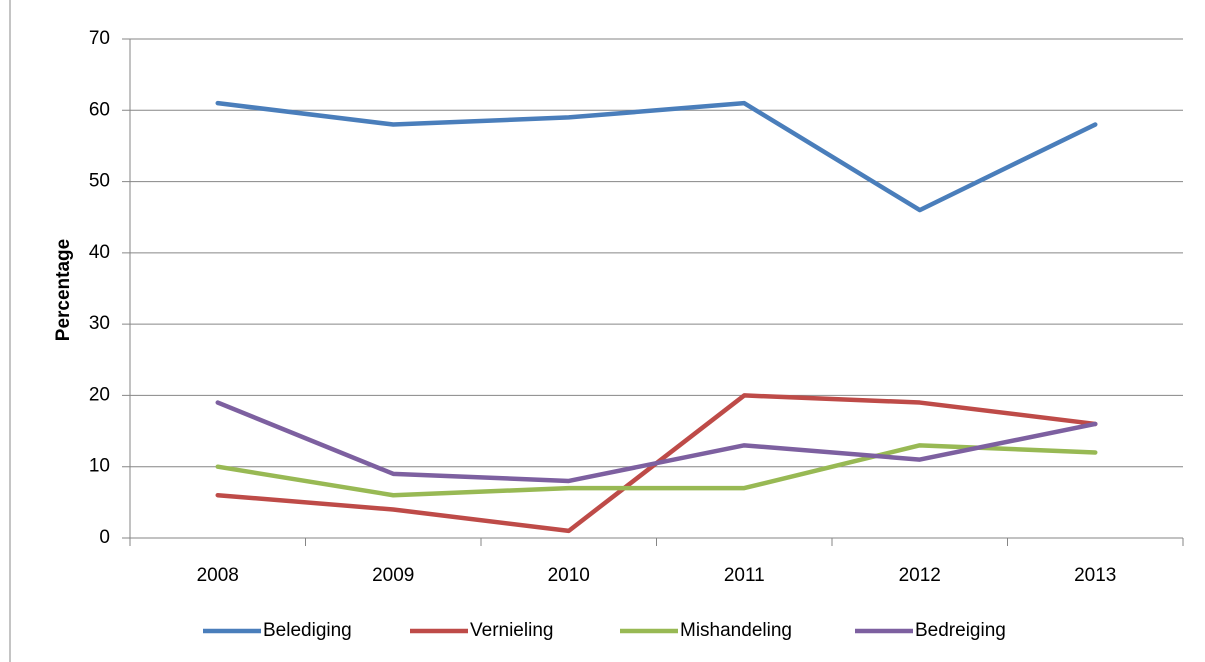  Describe the element at coordinates (1095, 575) in the screenshot. I see `x-tick-label: 2013` at that location.